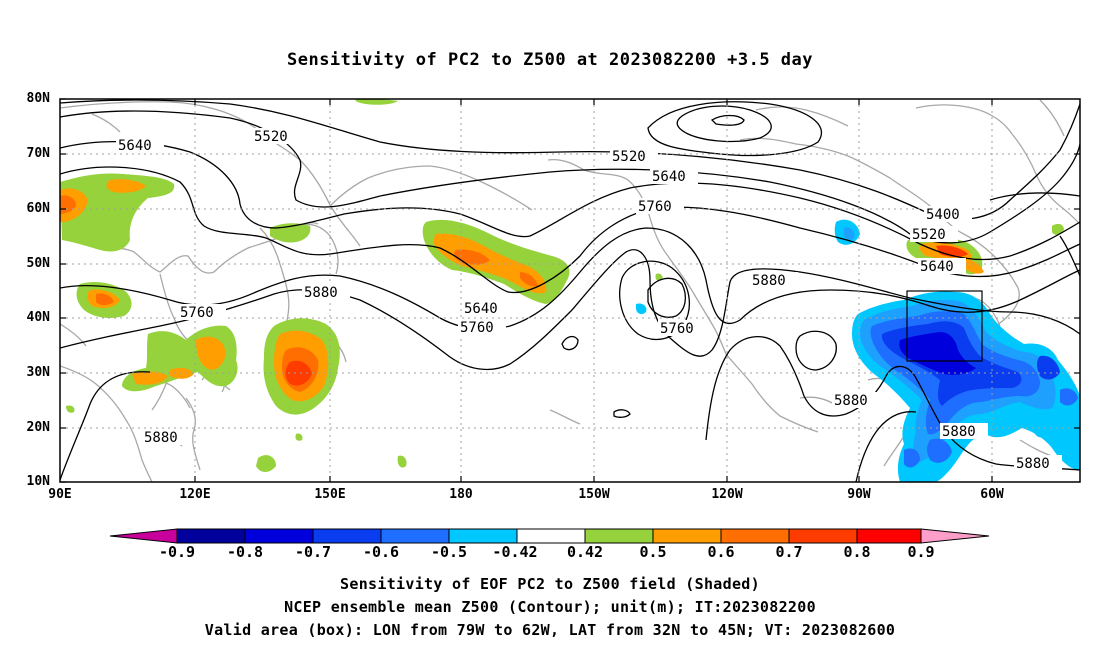 The image size is (1100, 650). Describe the element at coordinates (653, 552) in the screenshot. I see `colorbar-label: 0.5` at that location.